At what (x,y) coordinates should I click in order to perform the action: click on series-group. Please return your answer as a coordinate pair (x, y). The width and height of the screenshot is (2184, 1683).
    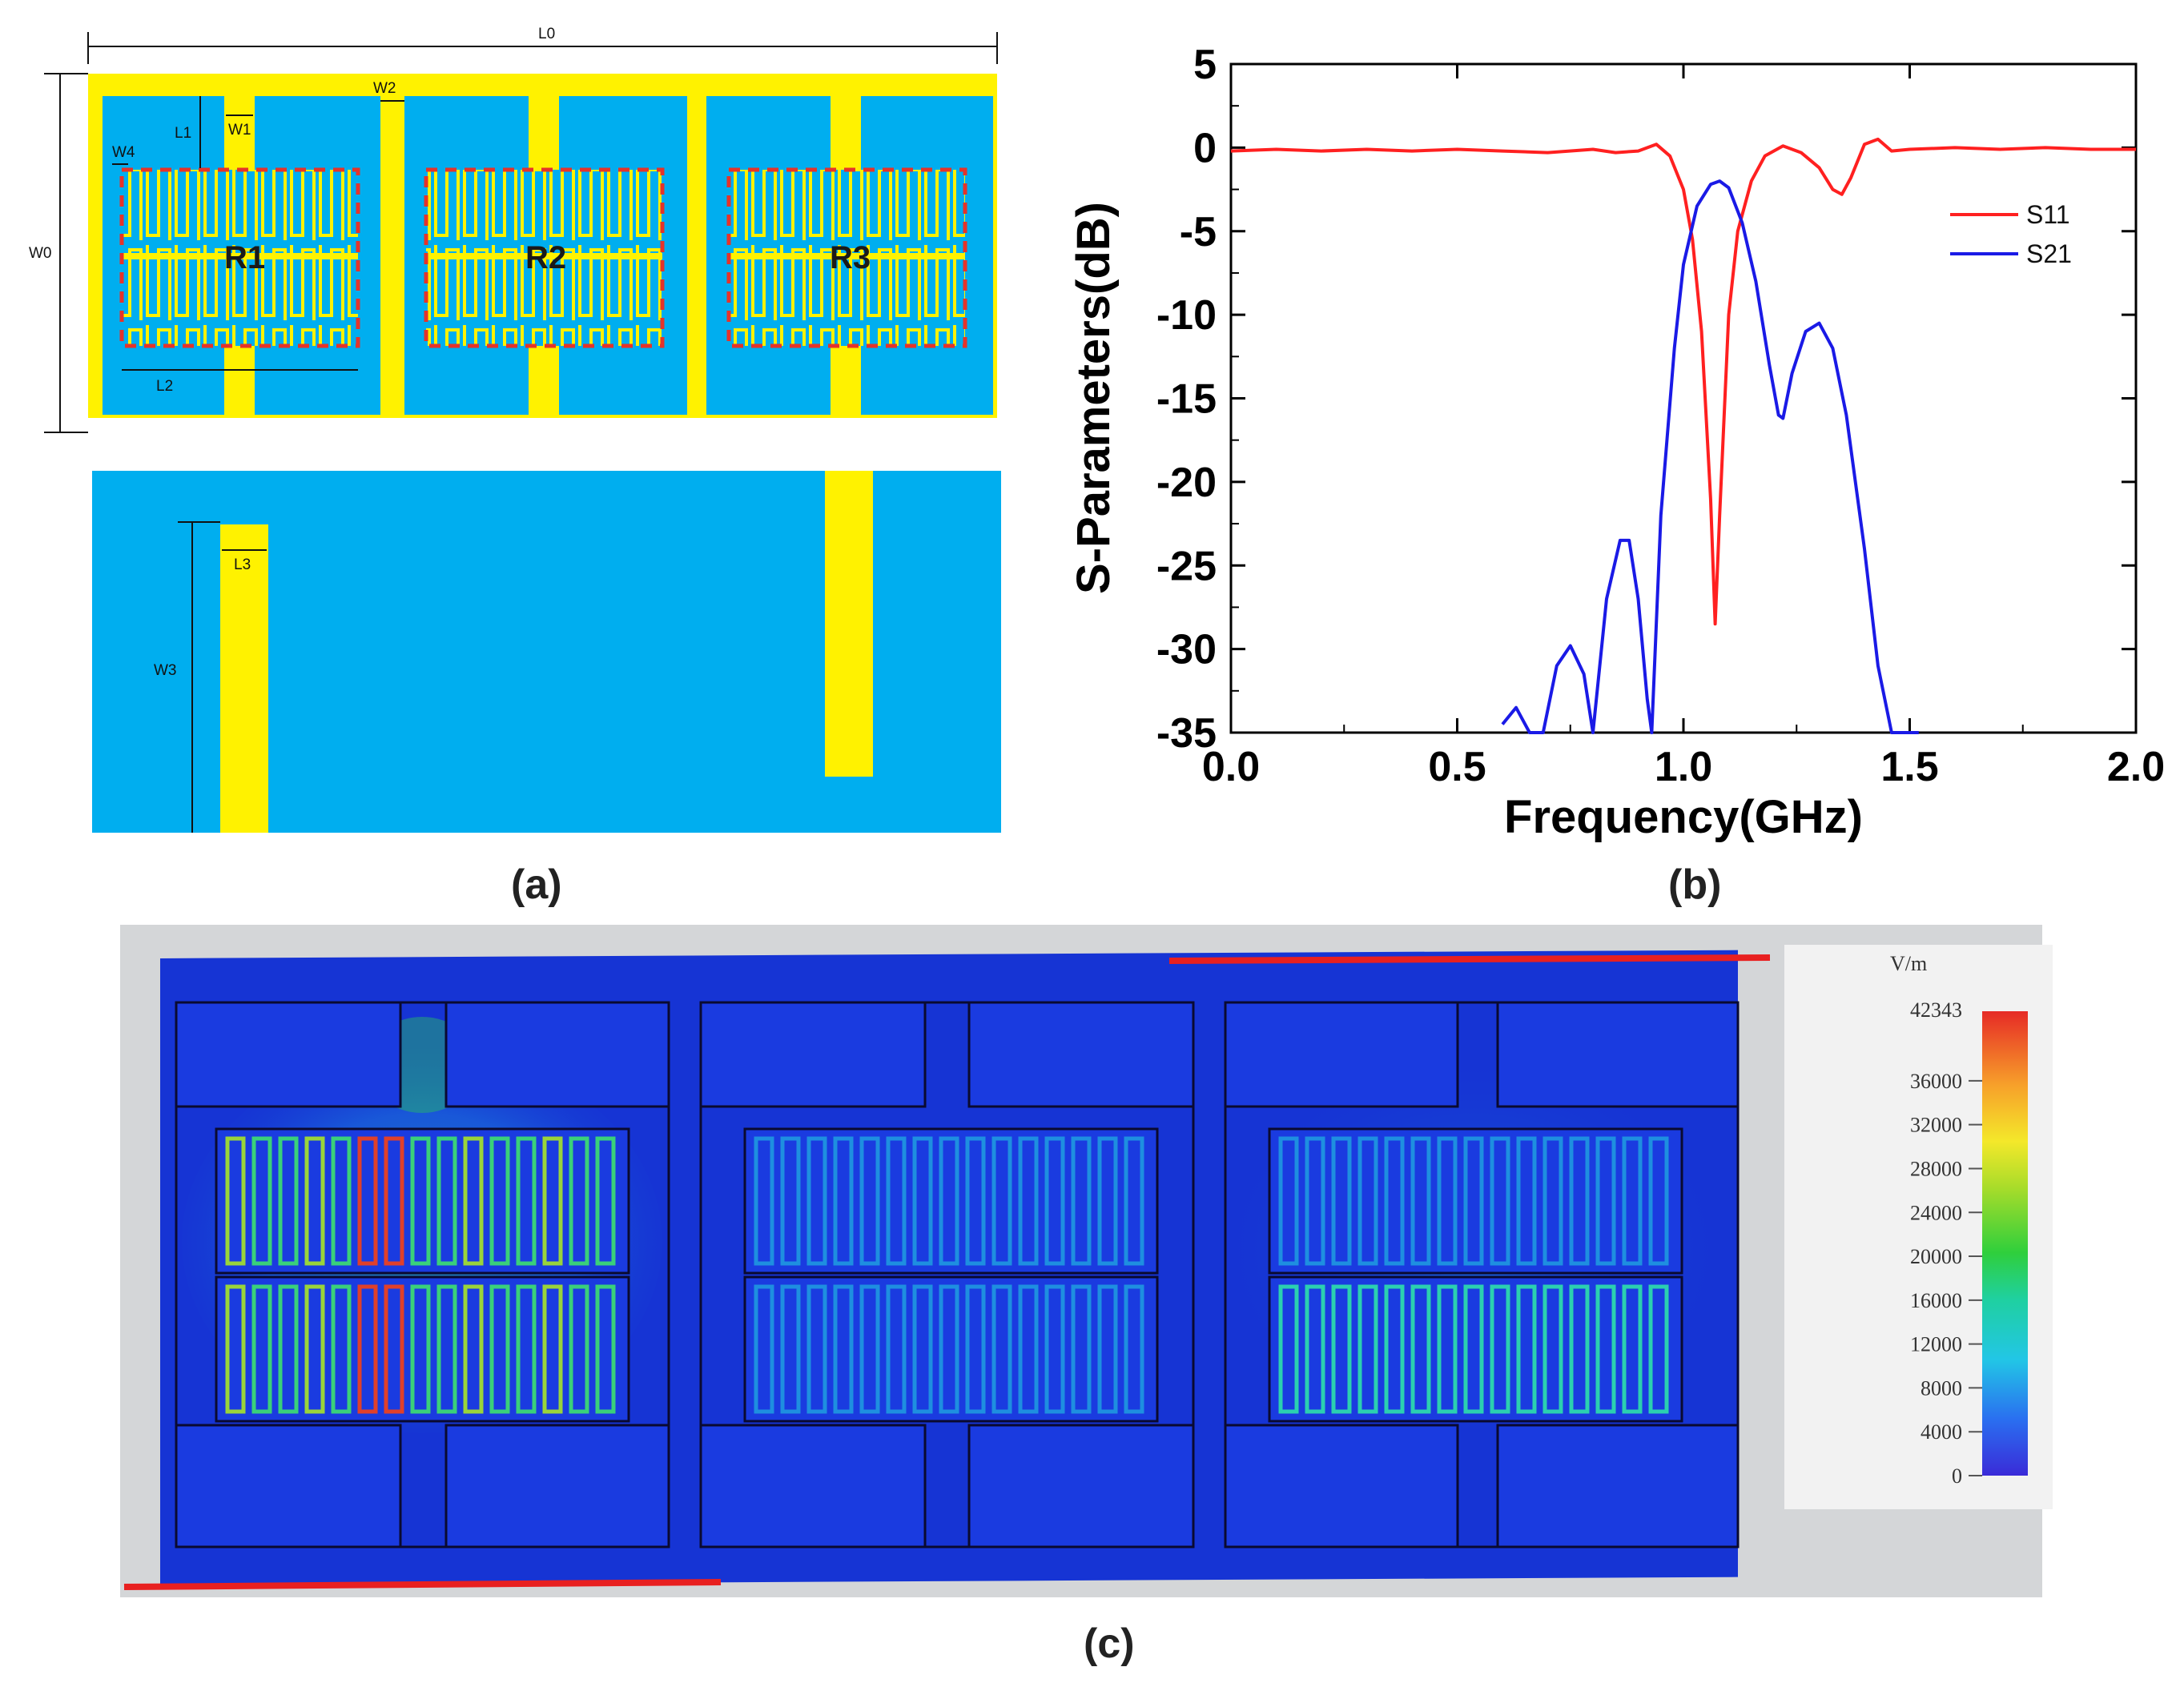
    Looking at the image, I should click on (1683, 436).